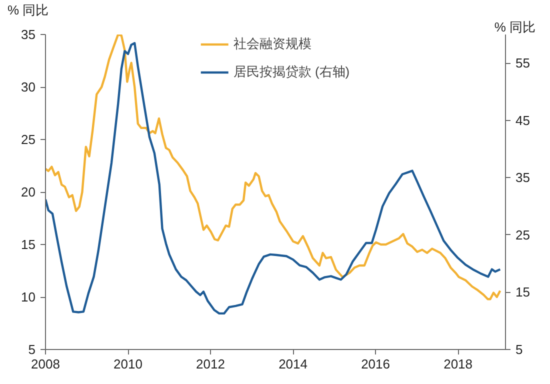 The width and height of the screenshot is (550, 384). I want to click on x-tick-label: 2018, so click(458, 364).